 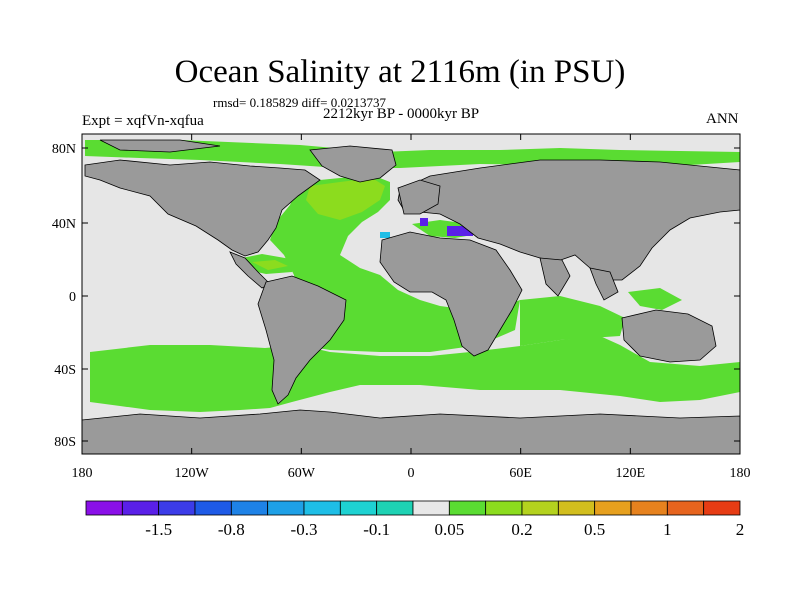 I want to click on colorbar-label: 1, so click(x=667, y=529).